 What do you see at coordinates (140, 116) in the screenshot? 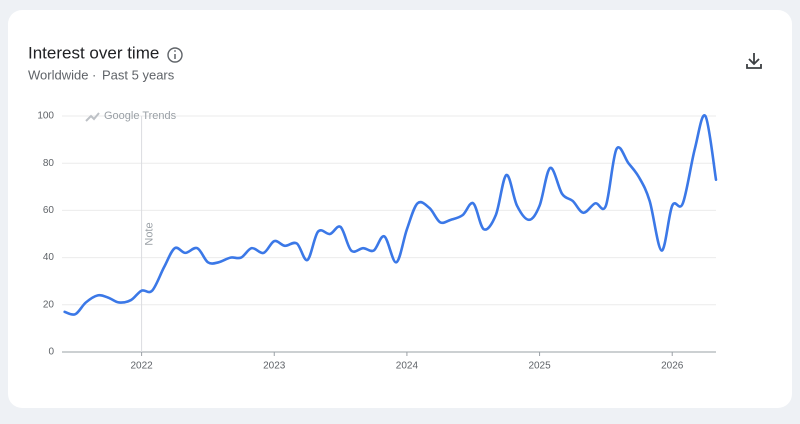
I see `watermark: Google Trends` at bounding box center [140, 116].